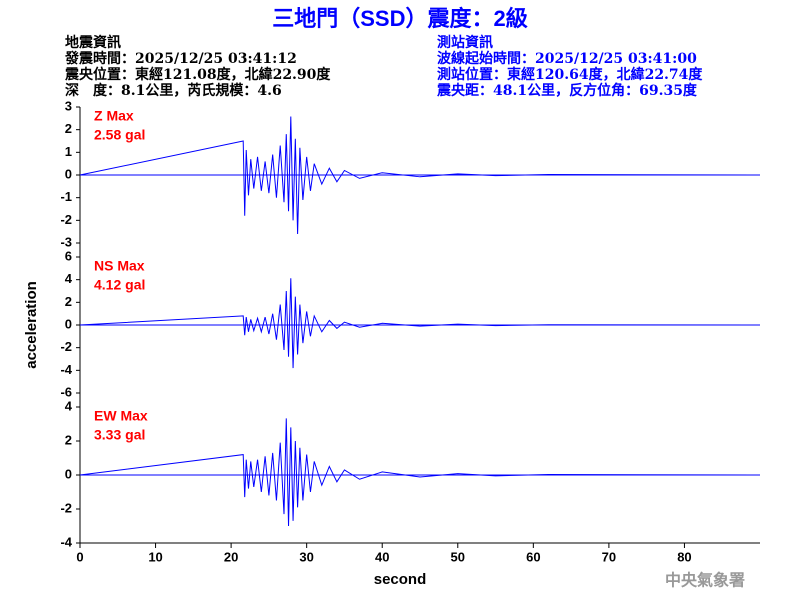 The width and height of the screenshot is (800, 600). Describe the element at coordinates (399, 18) in the screenshot. I see `title: 三地門（SSD）震度：2級` at that location.